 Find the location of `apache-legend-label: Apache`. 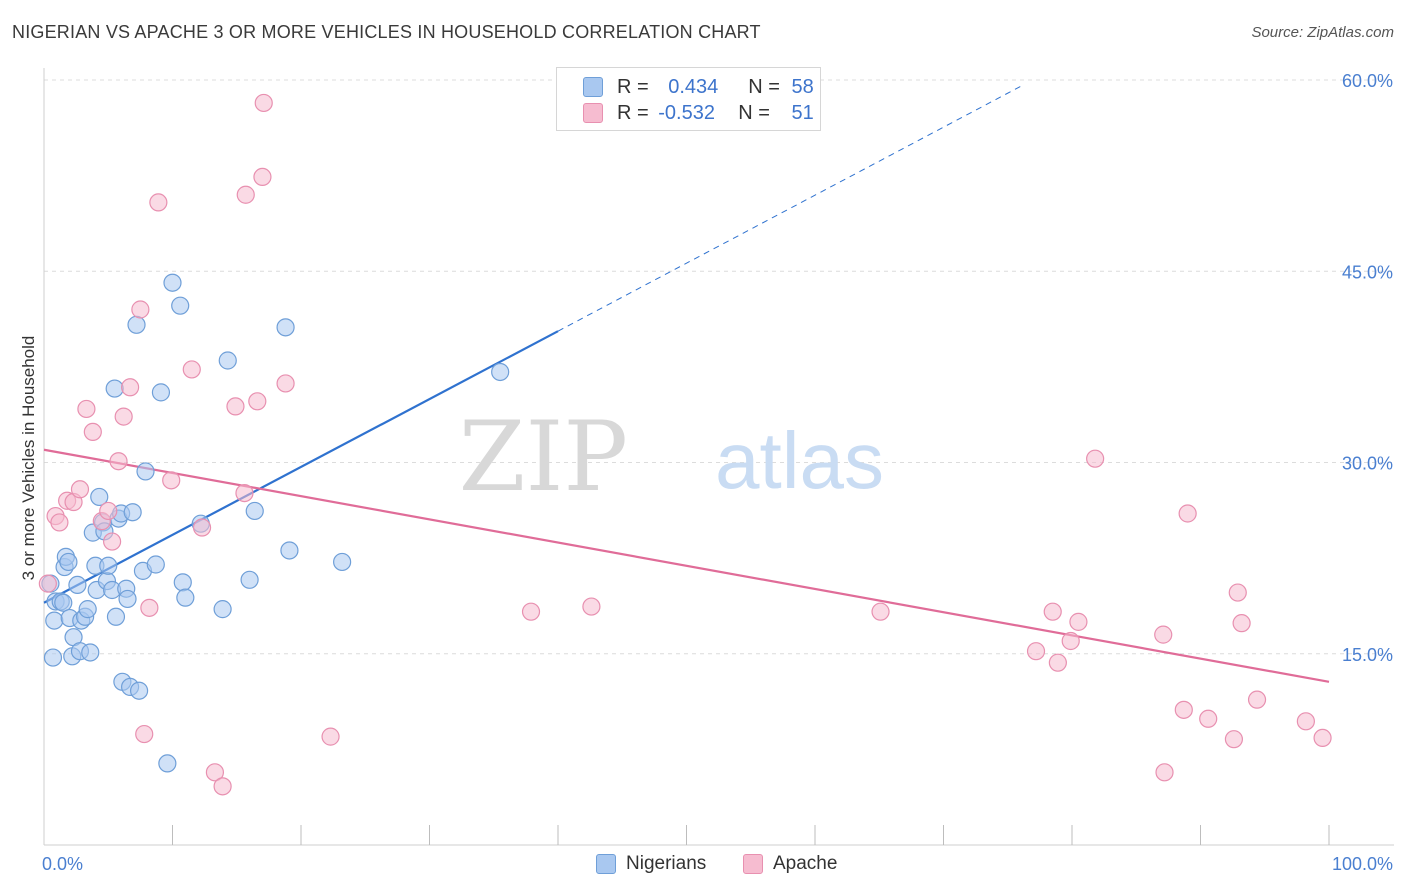

apache-legend-label: Apache is located at coordinates (805, 863).